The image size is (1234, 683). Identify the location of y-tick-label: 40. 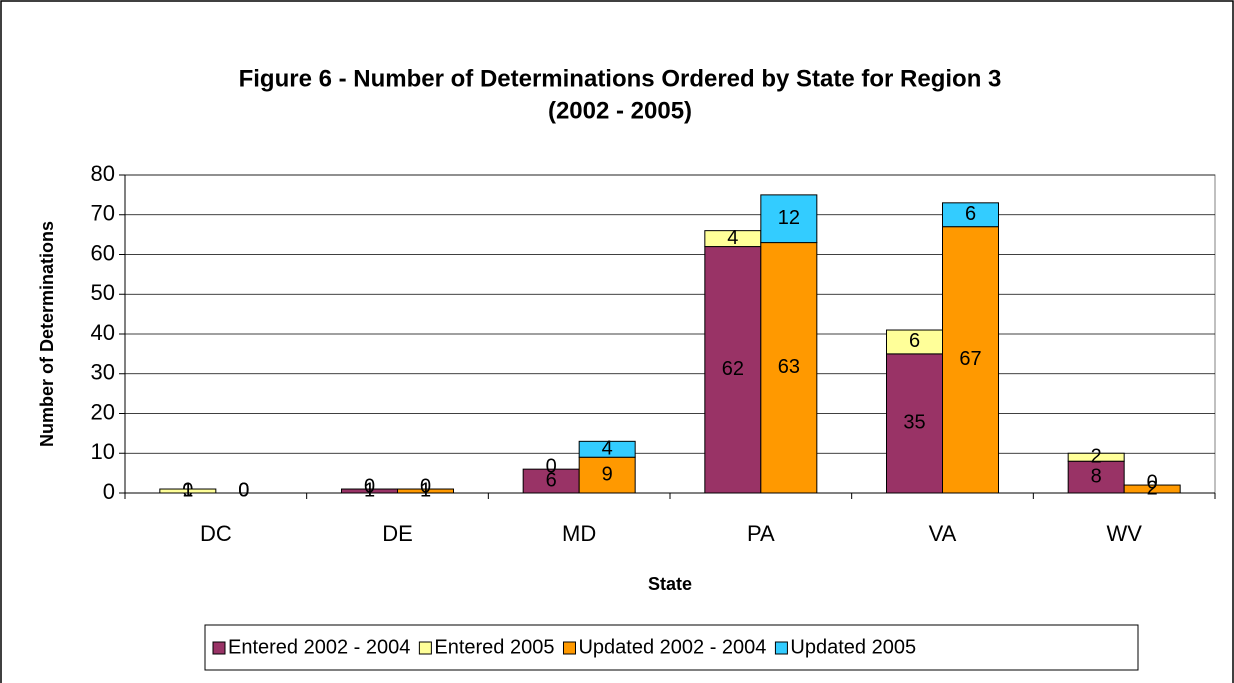
(103, 332).